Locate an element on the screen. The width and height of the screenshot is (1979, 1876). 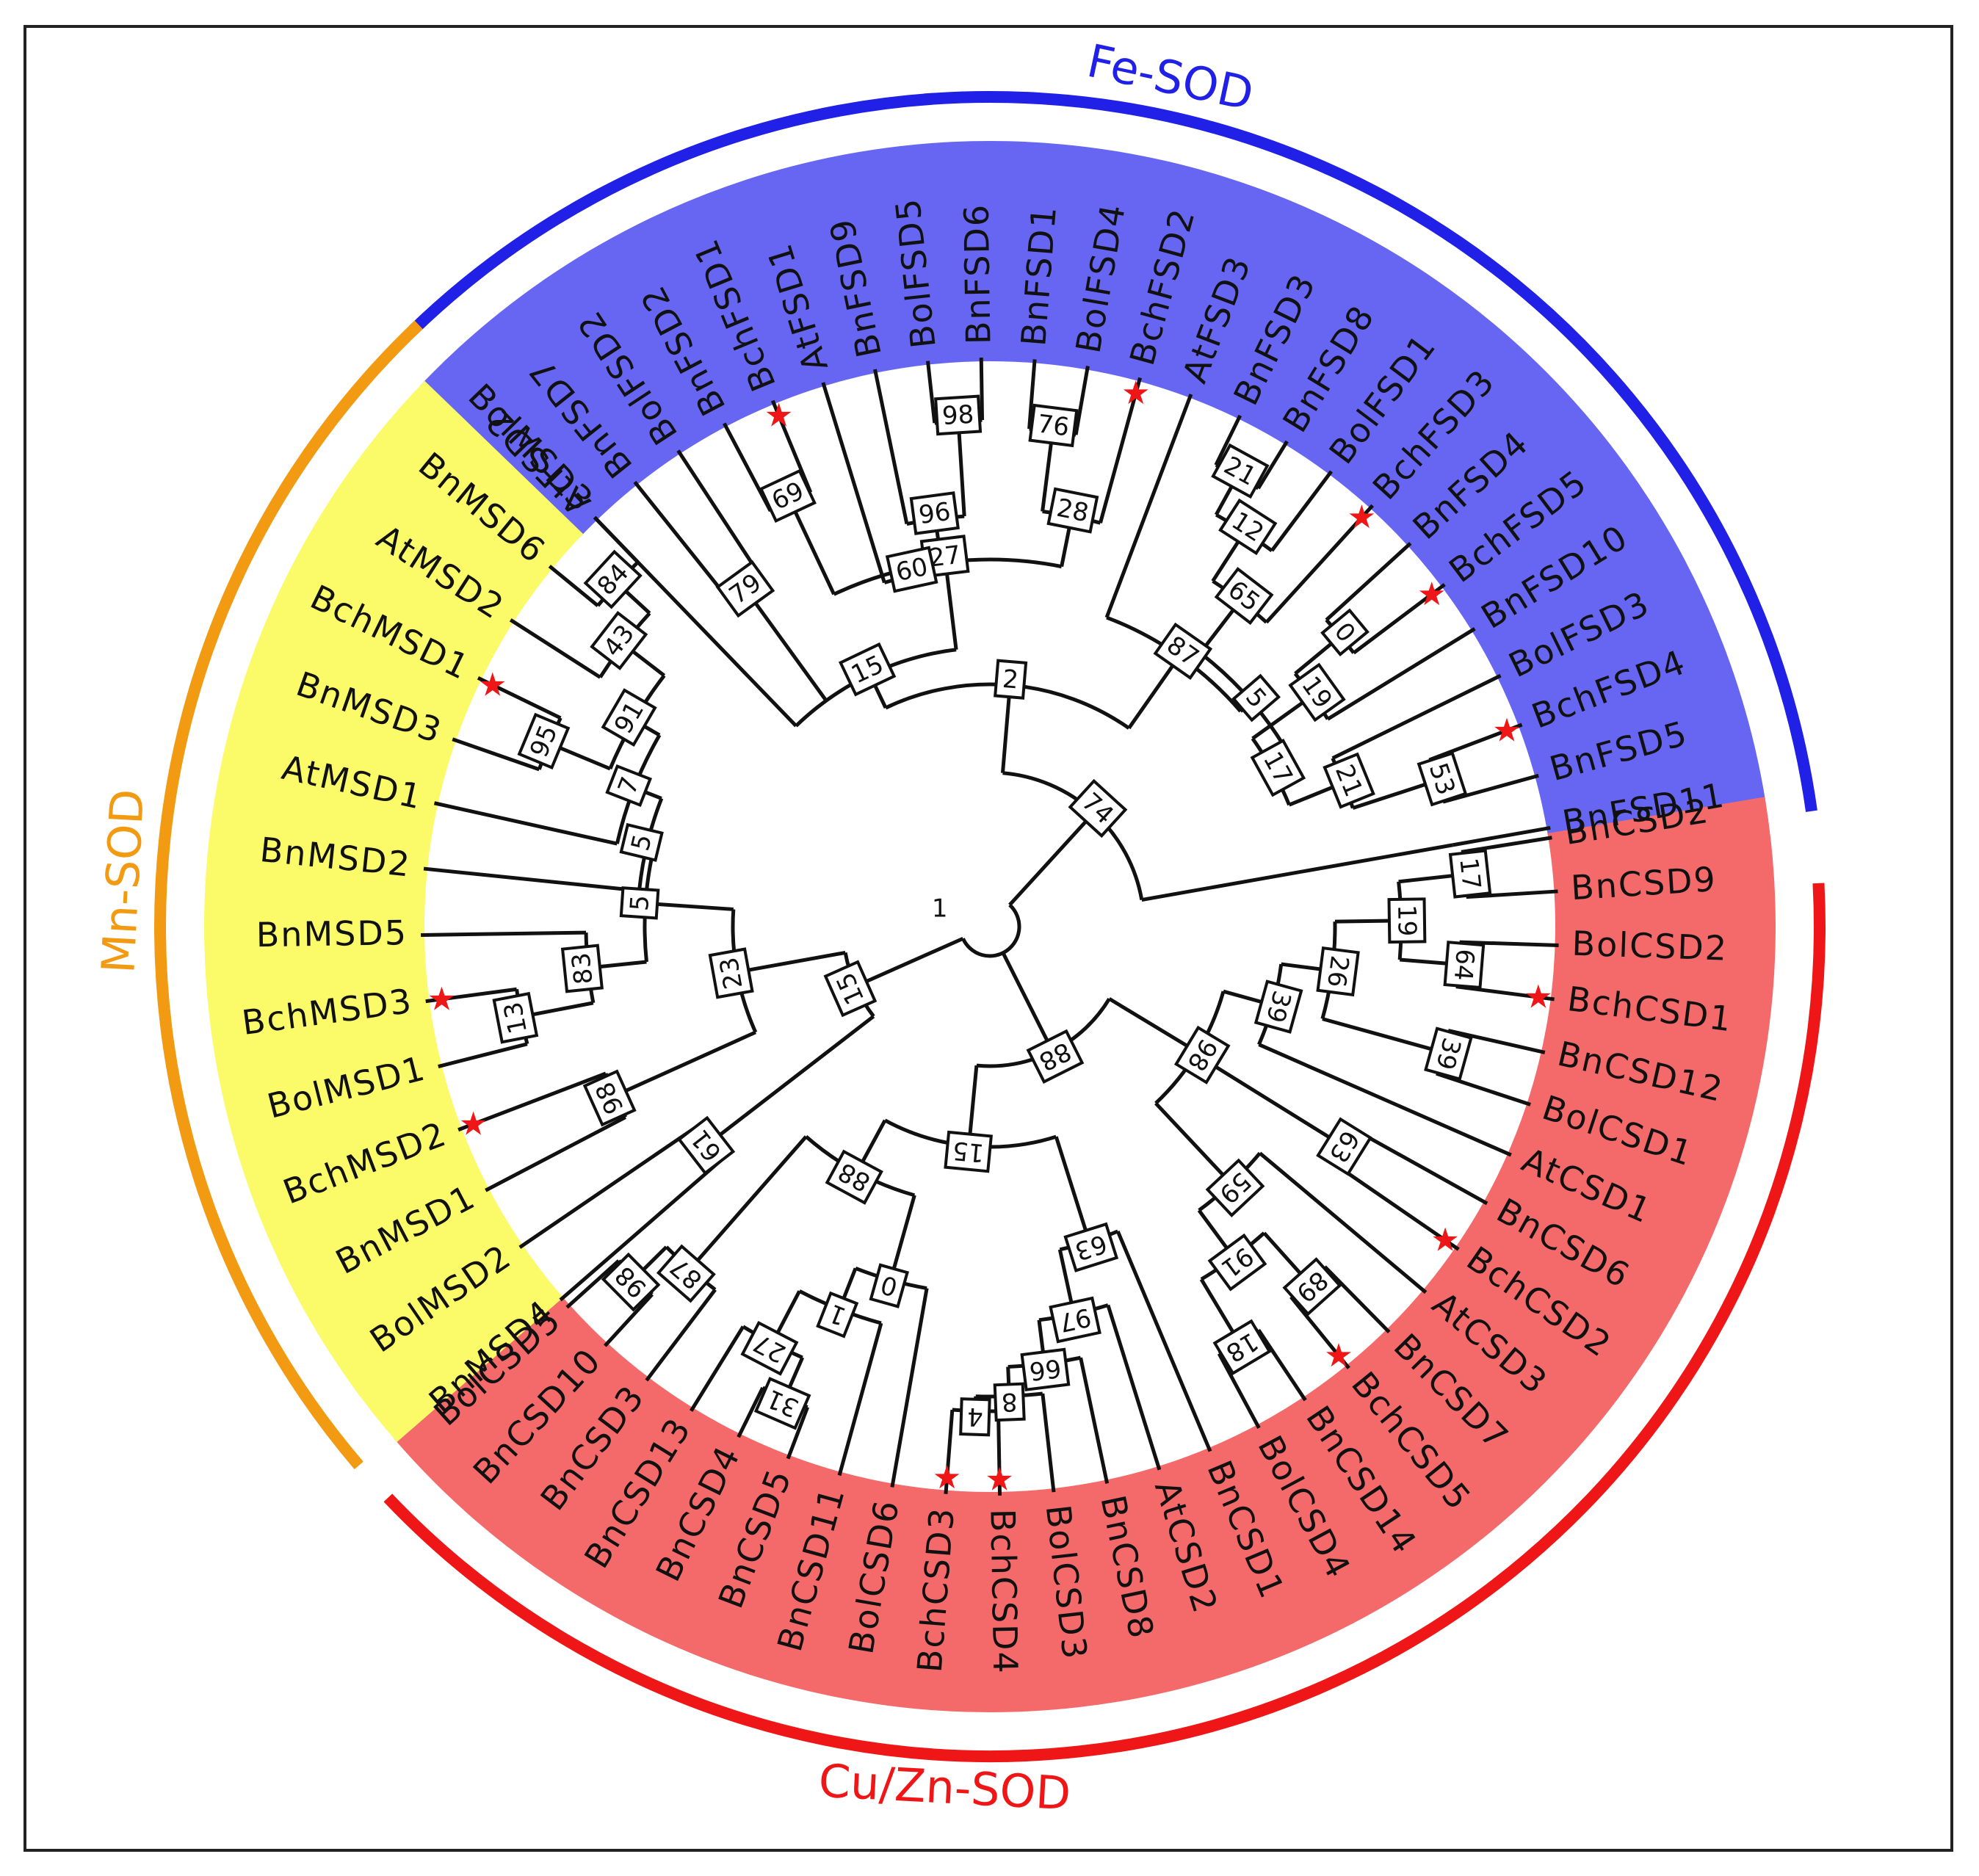
bootstrap-node: 7 is located at coordinates (628, 786).